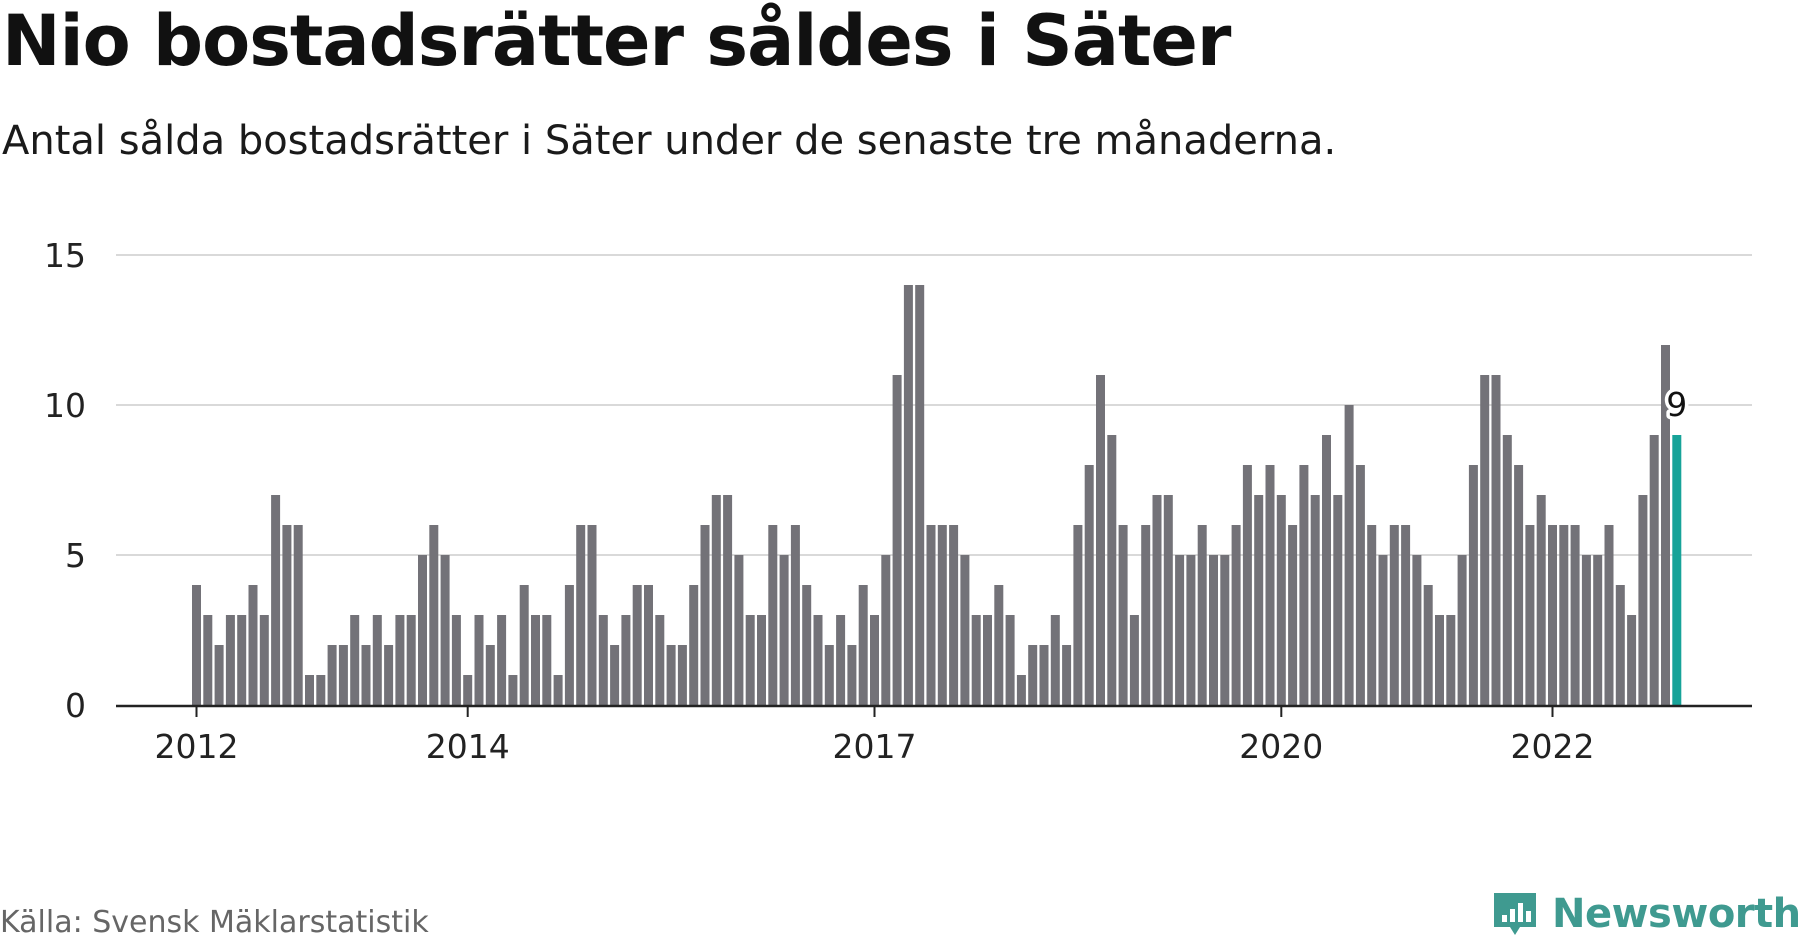  I want to click on y-tick-label: 15, so click(65, 255).